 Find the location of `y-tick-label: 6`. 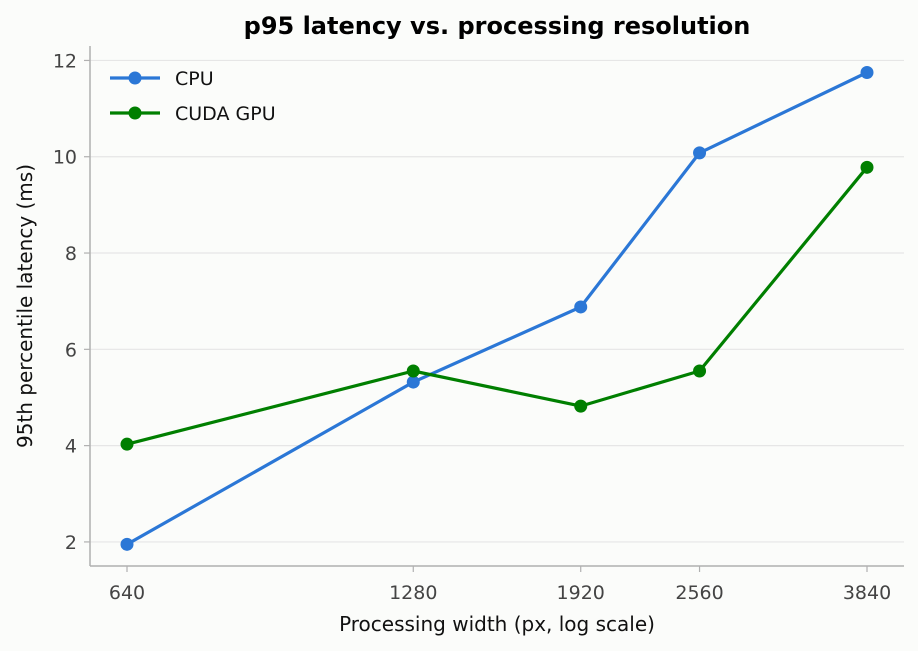

y-tick-label: 6 is located at coordinates (71, 350).